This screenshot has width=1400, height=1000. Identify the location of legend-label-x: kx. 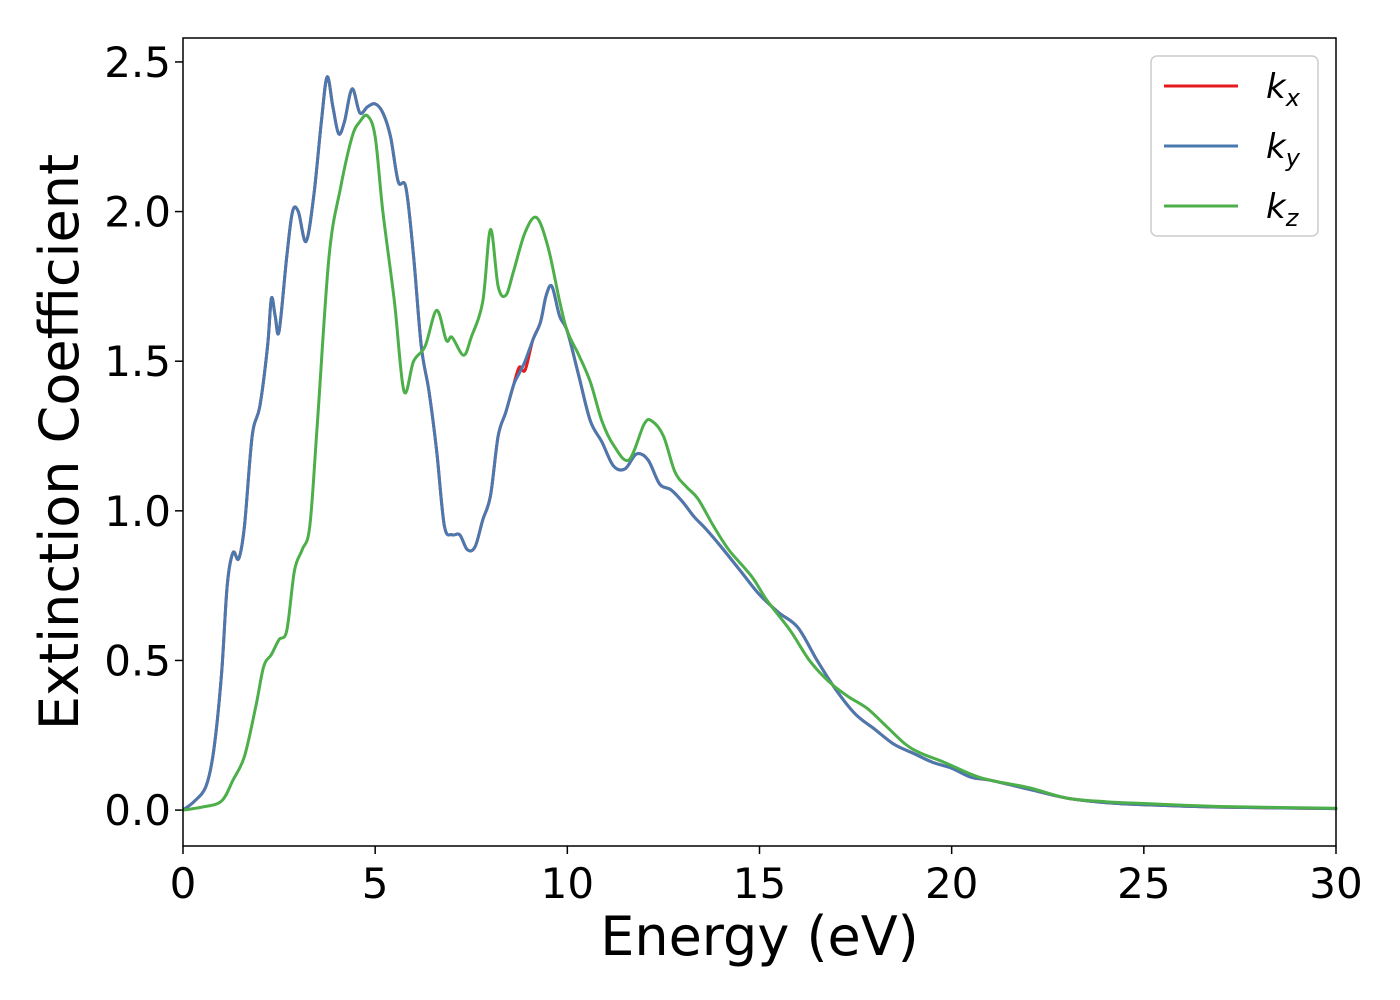
(1283, 89).